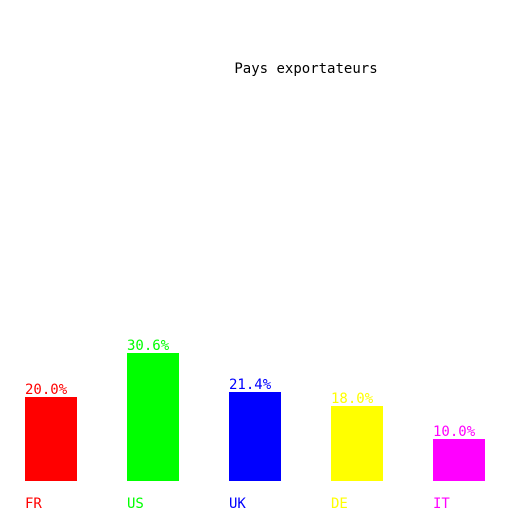  What do you see at coordinates (51, 439) in the screenshot?
I see `bar-fr` at bounding box center [51, 439].